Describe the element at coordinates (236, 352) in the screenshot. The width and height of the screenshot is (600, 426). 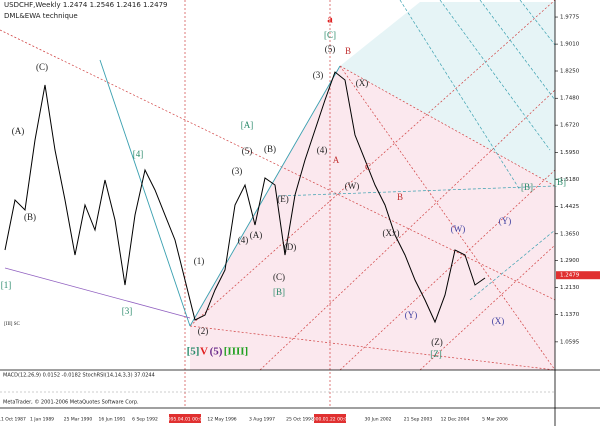
I see `wave-label: [IIII]` at that location.